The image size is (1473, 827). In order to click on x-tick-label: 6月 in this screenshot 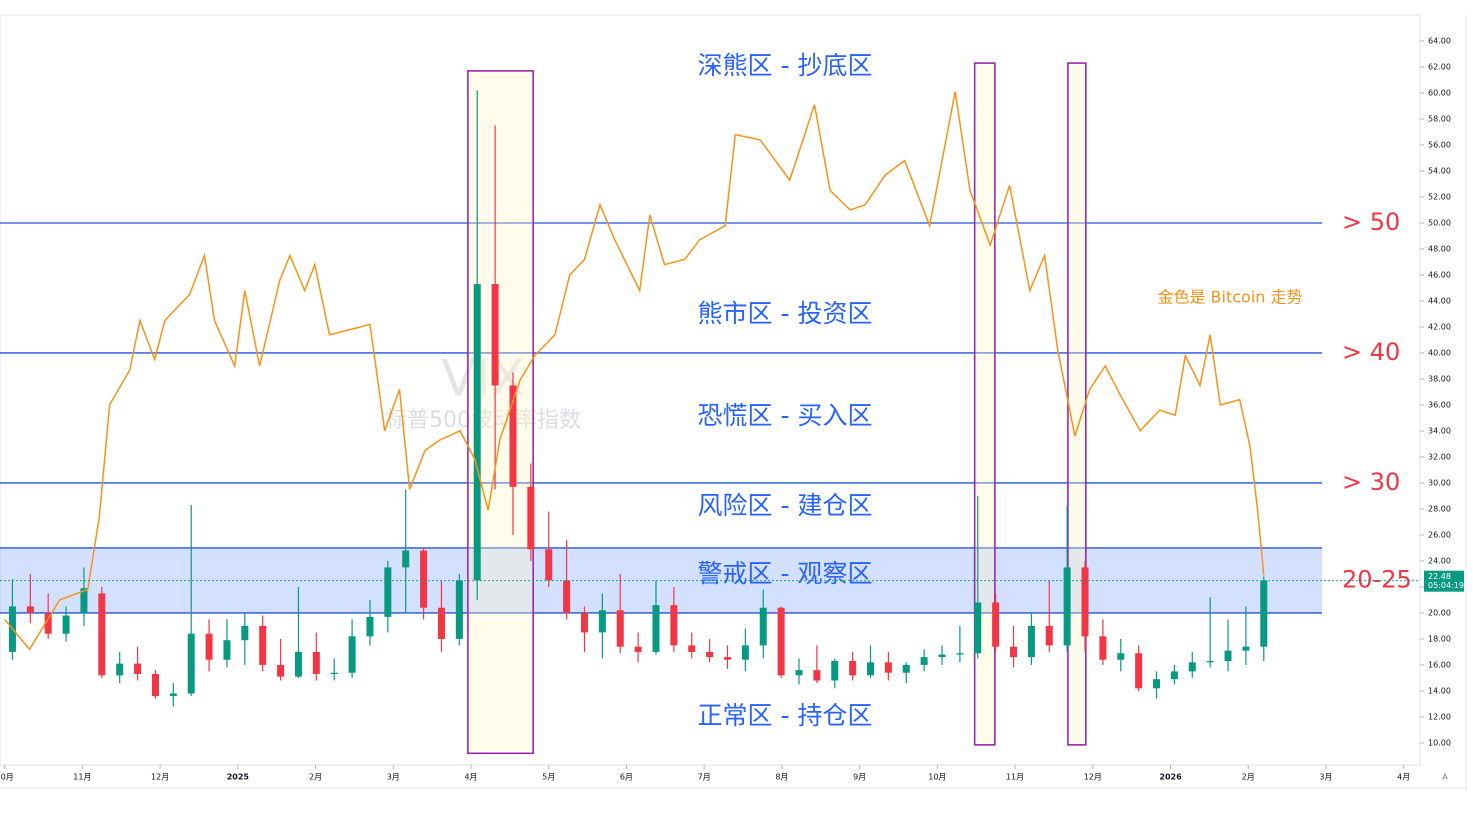, I will do `click(626, 777)`.